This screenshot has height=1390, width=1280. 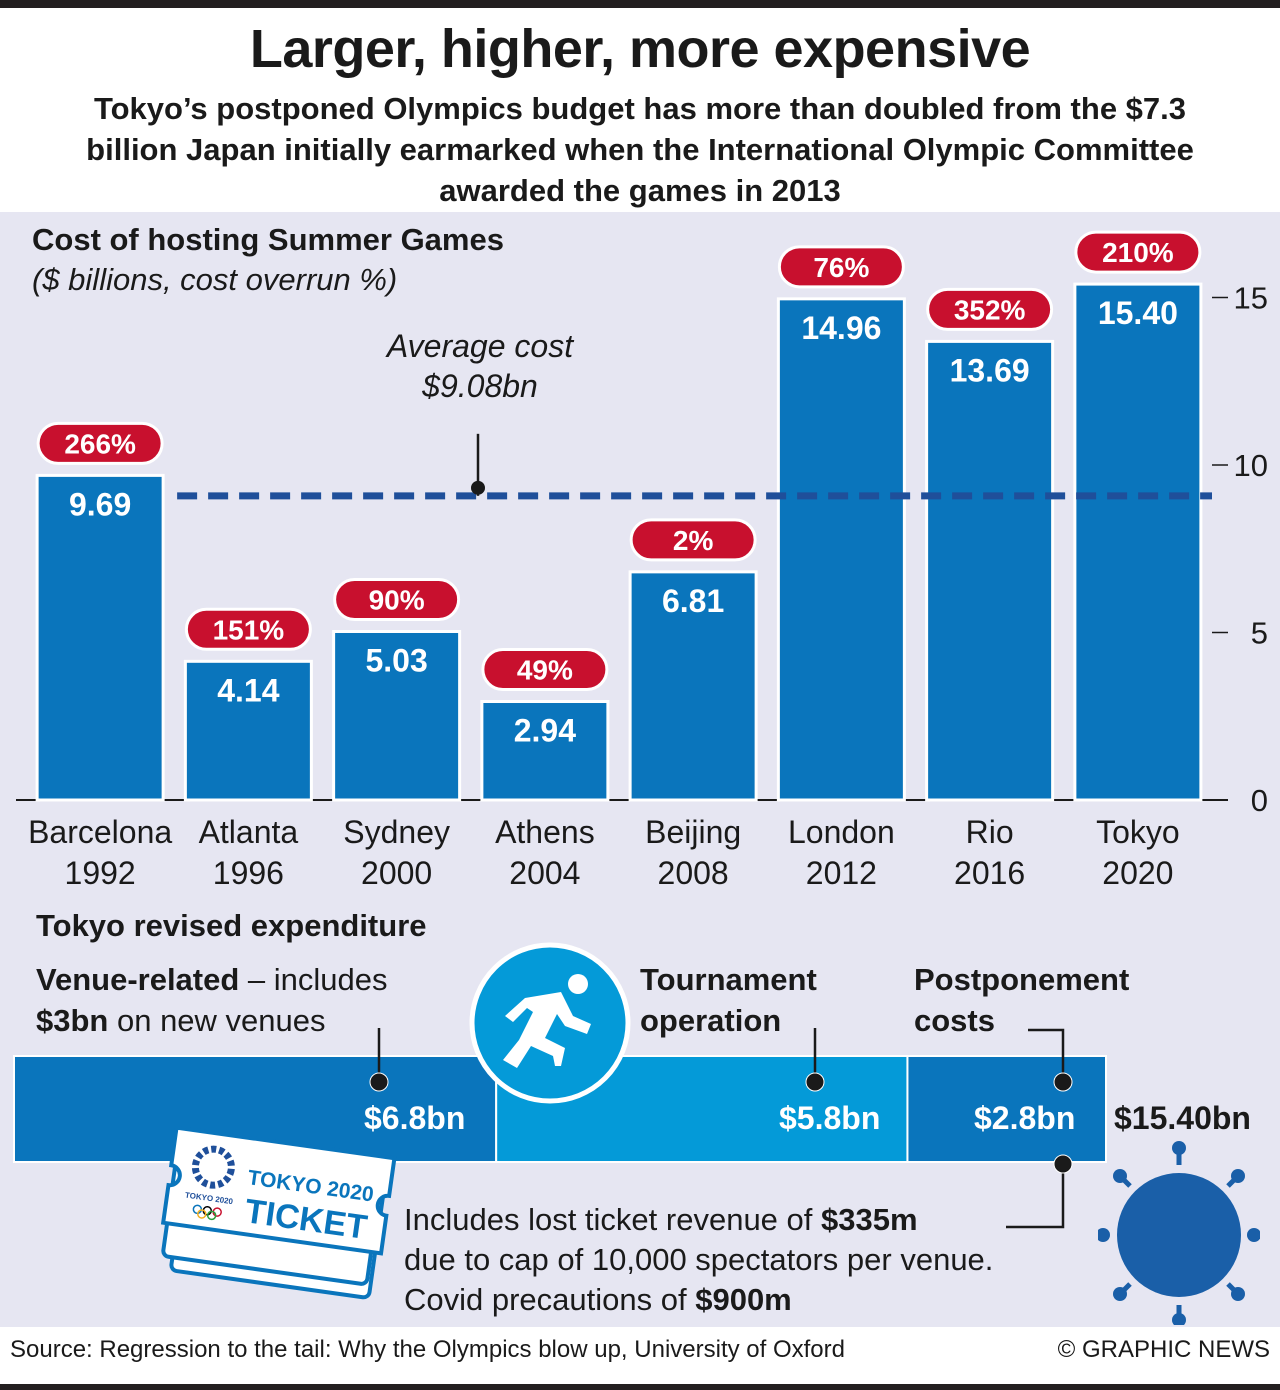 What do you see at coordinates (72, 1020) in the screenshot?
I see `venue-label-amount: $3bn` at bounding box center [72, 1020].